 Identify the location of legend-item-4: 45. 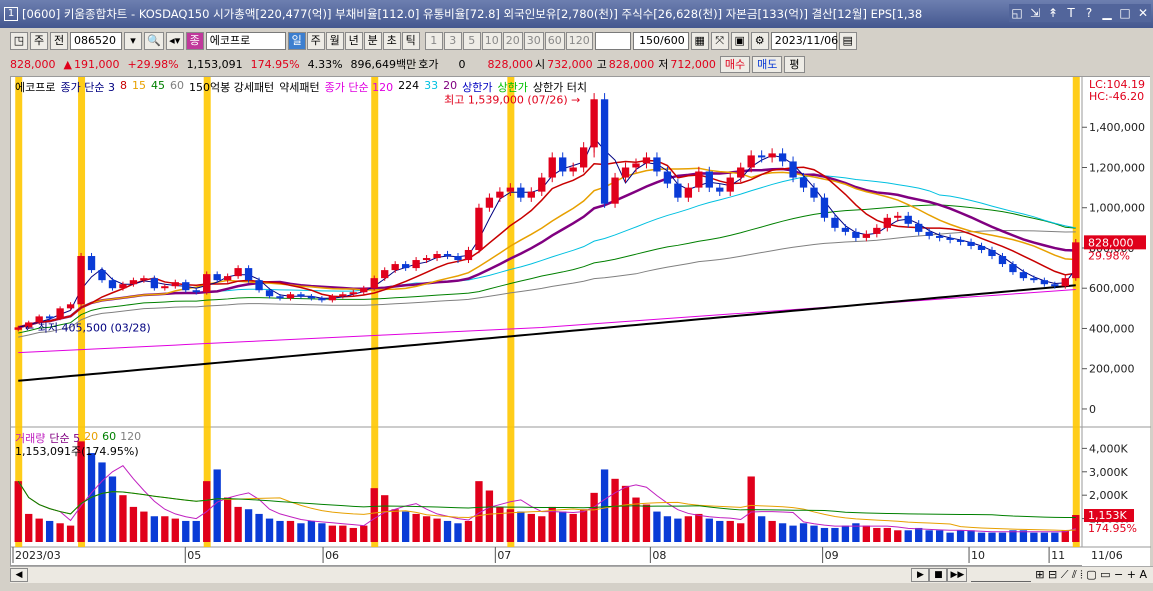
(157, 85).